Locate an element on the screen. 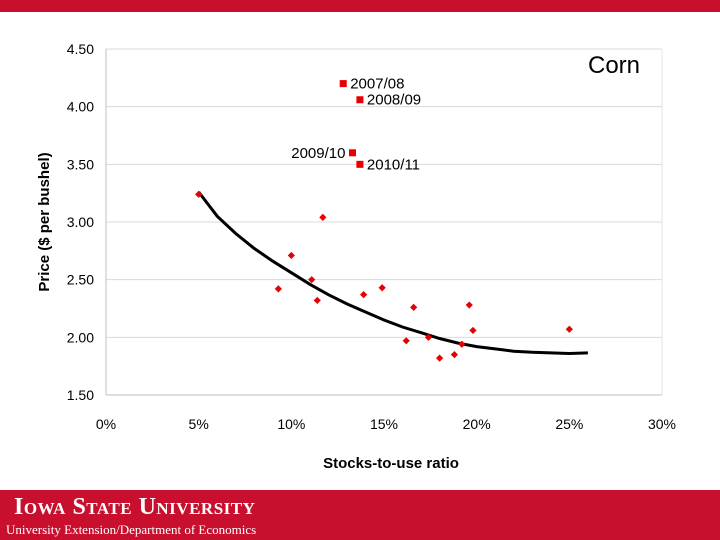 This screenshot has width=720, height=540. x-tick-label: 20% is located at coordinates (477, 424).